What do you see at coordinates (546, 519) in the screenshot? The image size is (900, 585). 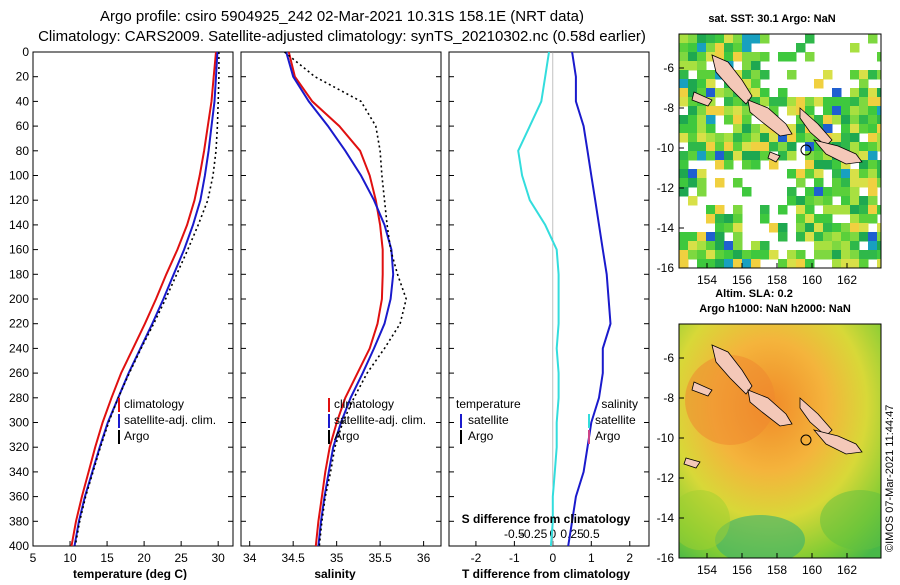 I see `s-difference-label: S difference from climatology` at bounding box center [546, 519].